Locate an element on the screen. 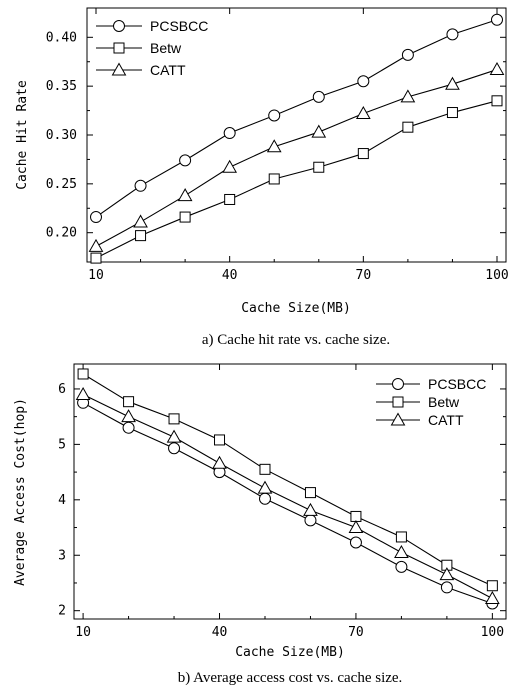  y-tick-label: 0.30 is located at coordinates (61, 135).